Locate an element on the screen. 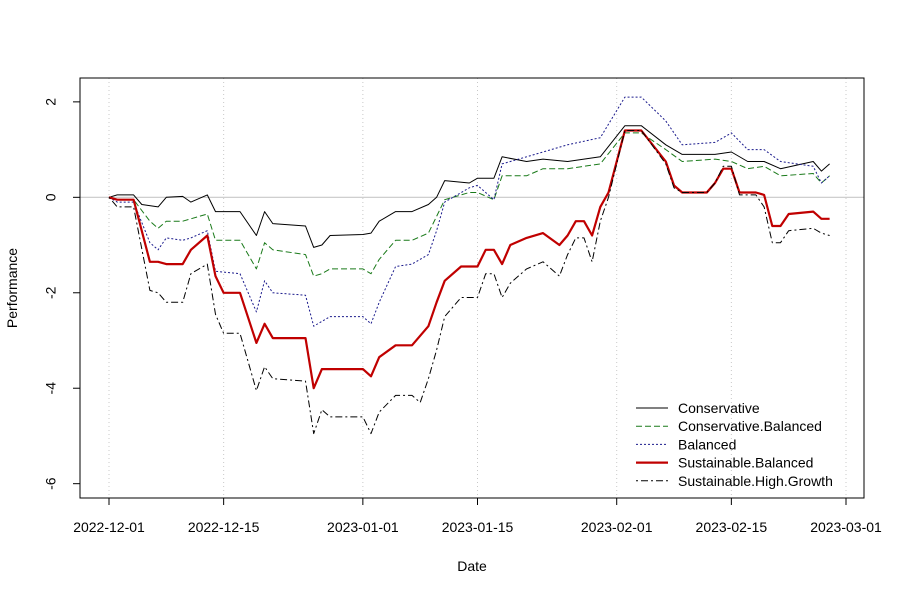 This screenshot has height=596, width=906. legend-label: Sustainable.Balanced is located at coordinates (745, 463).